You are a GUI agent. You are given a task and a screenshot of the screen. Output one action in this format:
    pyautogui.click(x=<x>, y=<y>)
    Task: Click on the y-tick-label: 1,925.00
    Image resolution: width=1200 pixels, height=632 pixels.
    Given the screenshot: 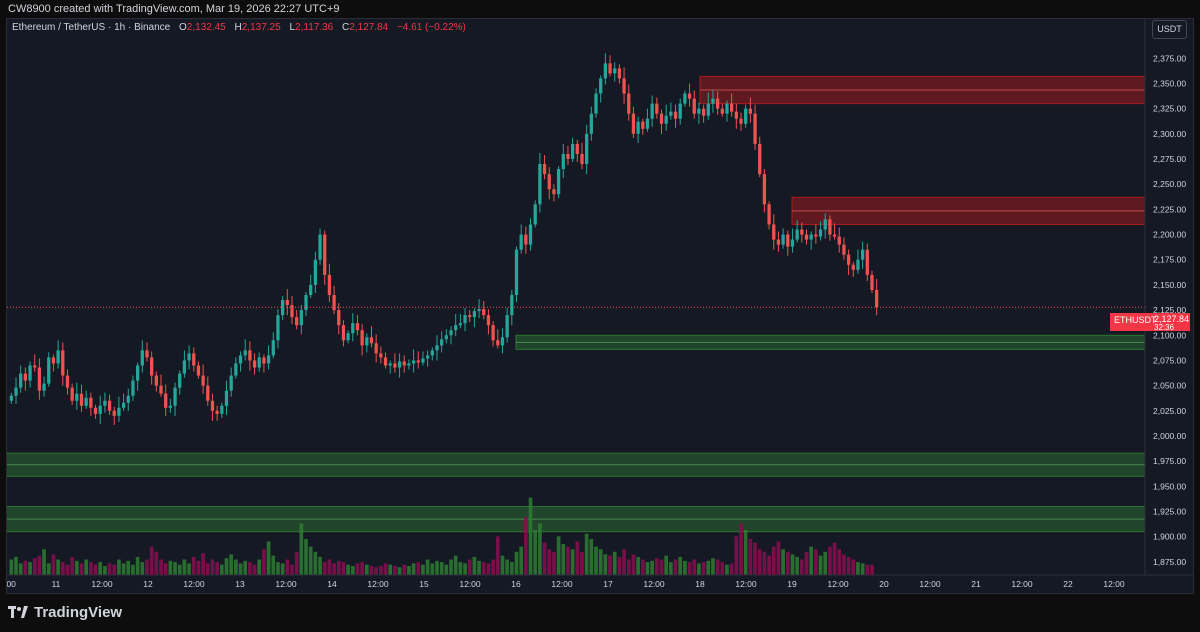 What is the action you would take?
    pyautogui.click(x=1169, y=512)
    